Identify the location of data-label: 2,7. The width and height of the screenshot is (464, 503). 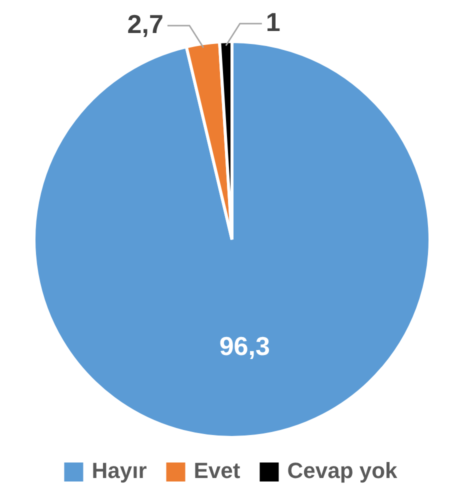
(145, 23).